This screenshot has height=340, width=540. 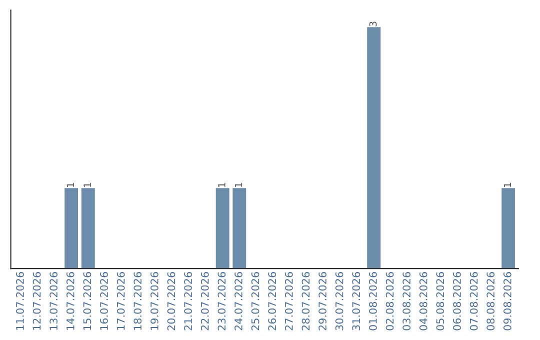 What do you see at coordinates (322, 301) in the screenshot?
I see `x-tick-label: 29.07.2026` at bounding box center [322, 301].